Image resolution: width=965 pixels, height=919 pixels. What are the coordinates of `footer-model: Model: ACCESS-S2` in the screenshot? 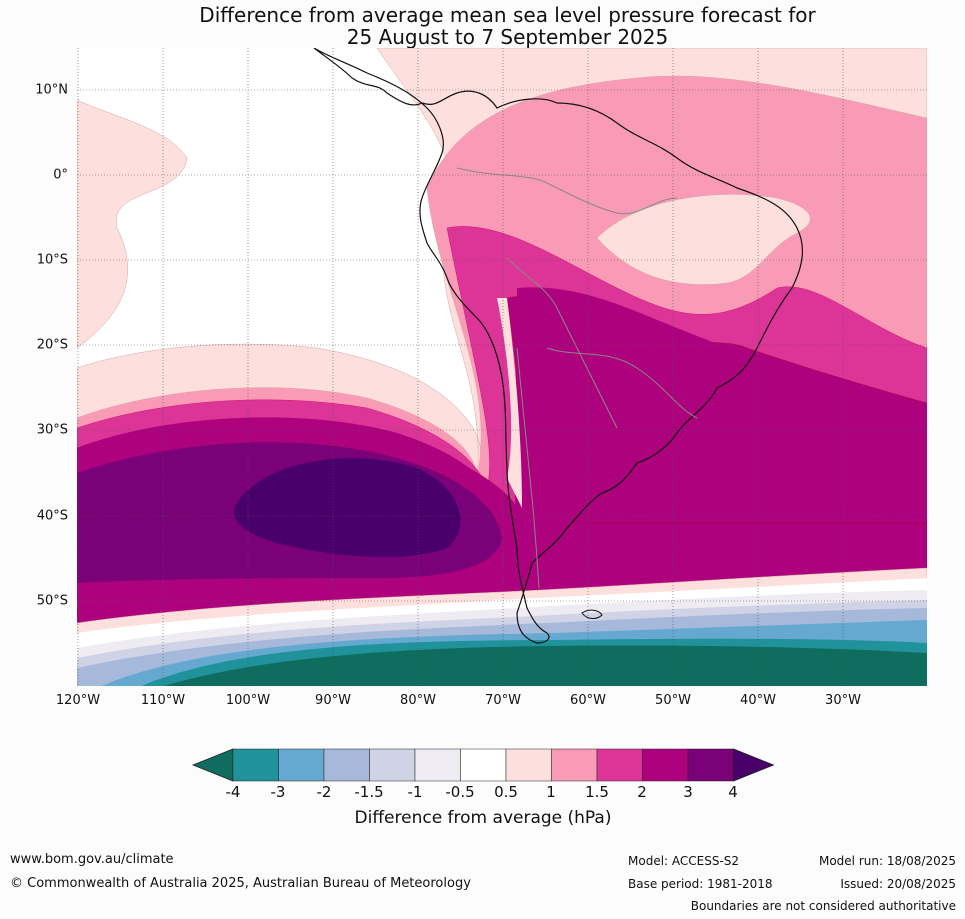 It's located at (684, 861).